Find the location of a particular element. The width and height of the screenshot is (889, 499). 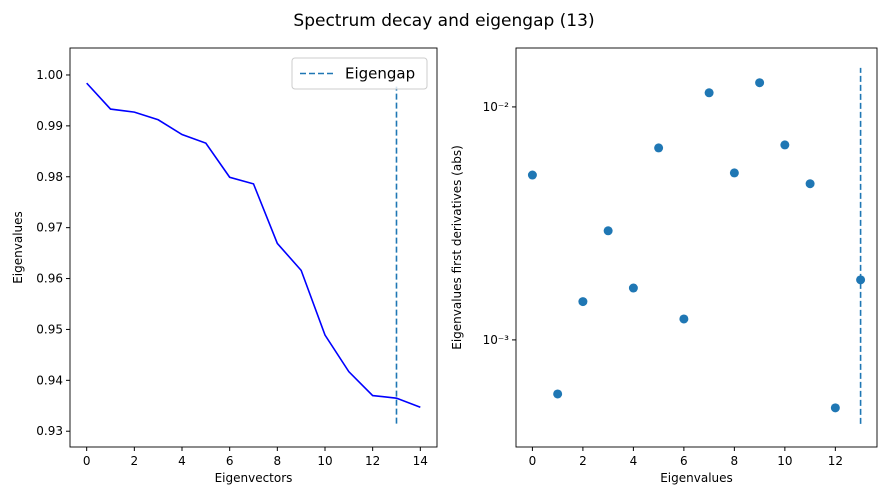

y-tick-label: 1.00 is located at coordinates (49, 75).